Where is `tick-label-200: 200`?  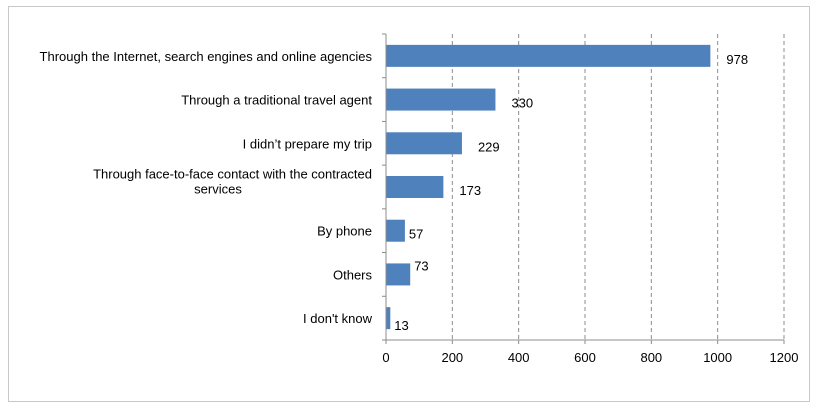
tick-label-200: 200 is located at coordinates (452, 357).